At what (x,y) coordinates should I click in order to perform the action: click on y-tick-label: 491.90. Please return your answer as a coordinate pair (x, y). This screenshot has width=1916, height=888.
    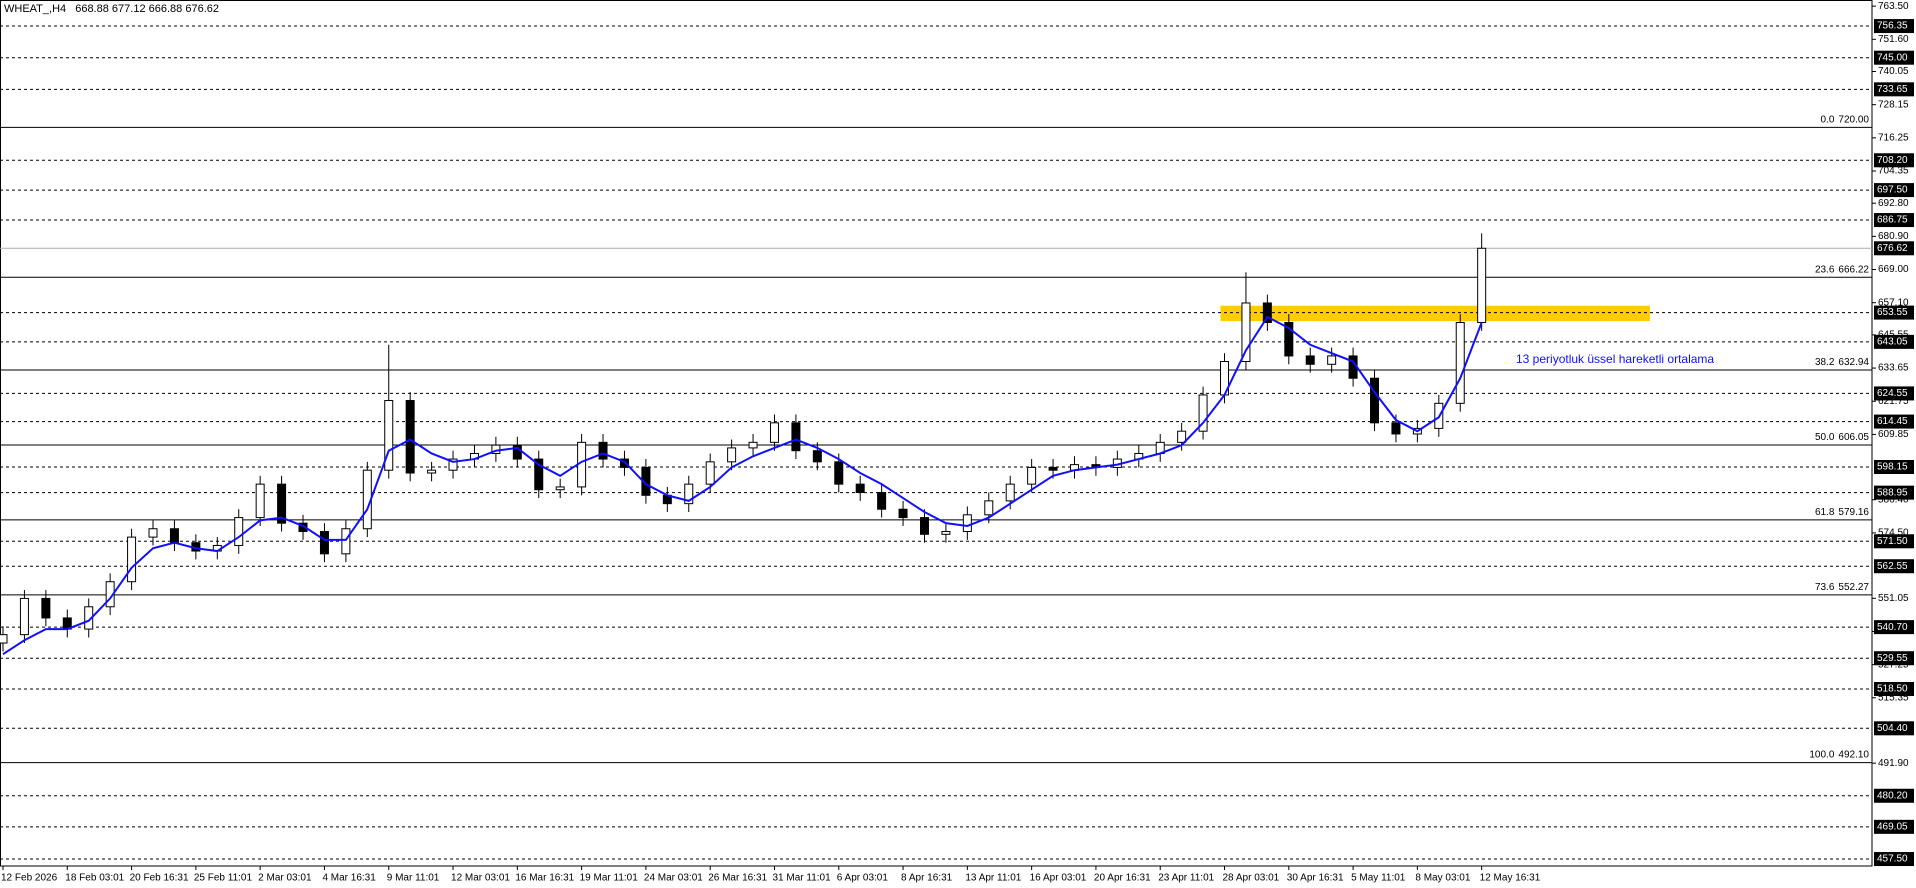
    Looking at the image, I should click on (1893, 763).